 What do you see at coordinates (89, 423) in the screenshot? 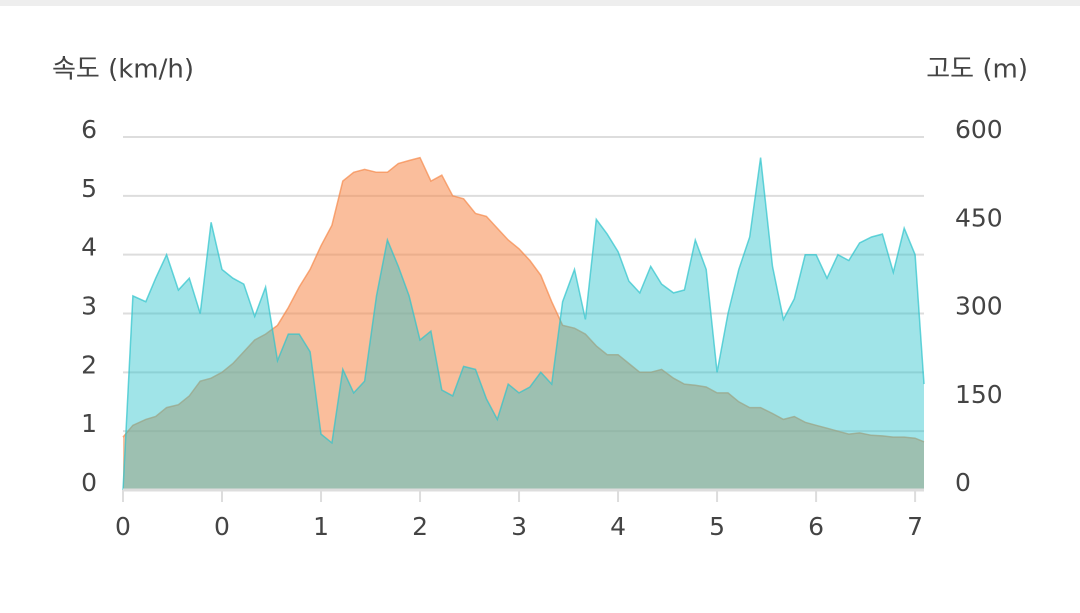
I see `y-tick-label: 1` at bounding box center [89, 423].